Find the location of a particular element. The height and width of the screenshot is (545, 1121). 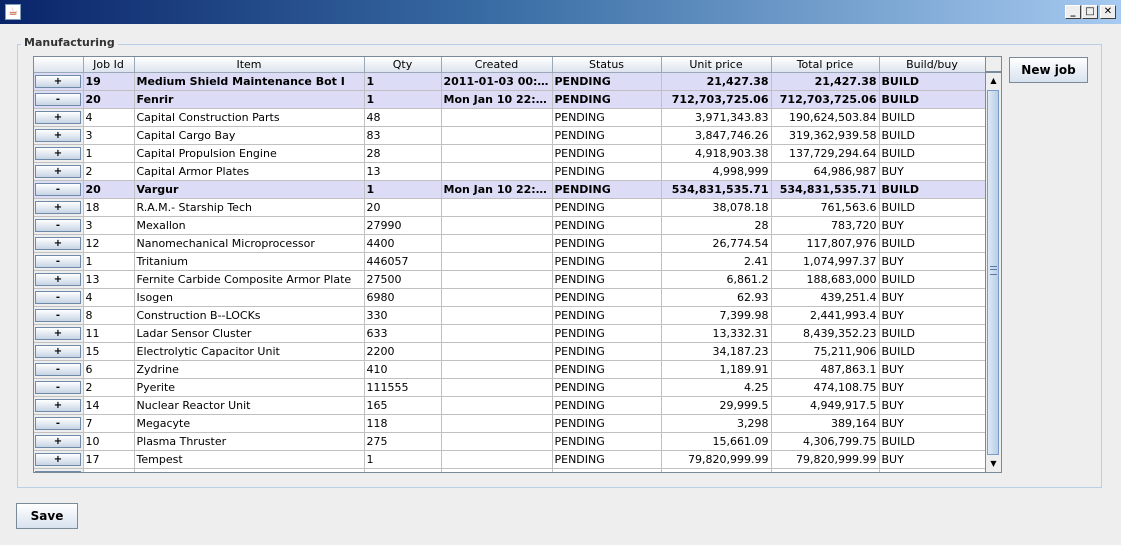

cell-qty: 165 is located at coordinates (403, 405).